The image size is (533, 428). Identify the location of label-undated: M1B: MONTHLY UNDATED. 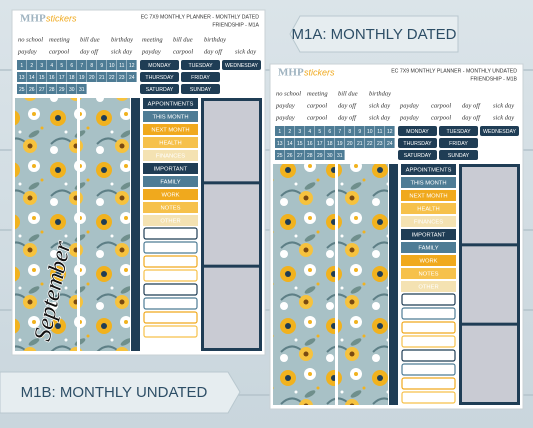
(114, 392).